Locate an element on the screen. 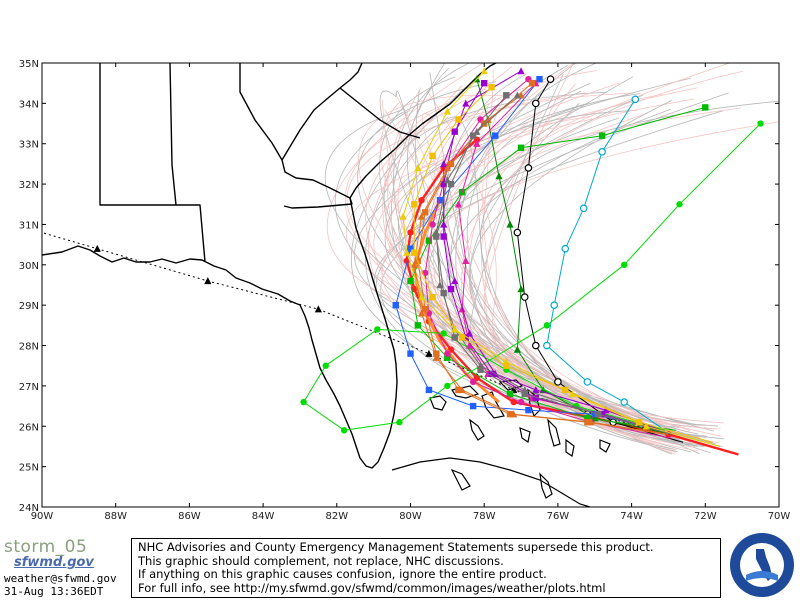 The image size is (800, 600). track-point-xtrp is located at coordinates (208, 281).